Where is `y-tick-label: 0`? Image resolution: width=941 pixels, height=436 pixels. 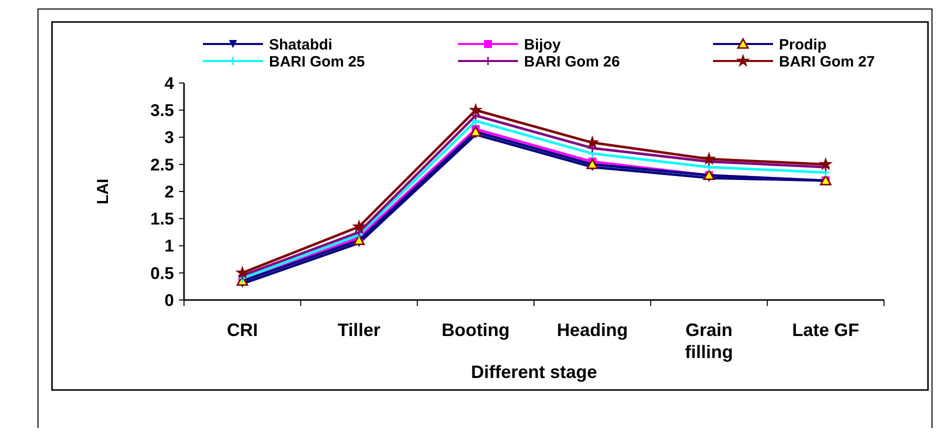 y-tick-label: 0 is located at coordinates (169, 300).